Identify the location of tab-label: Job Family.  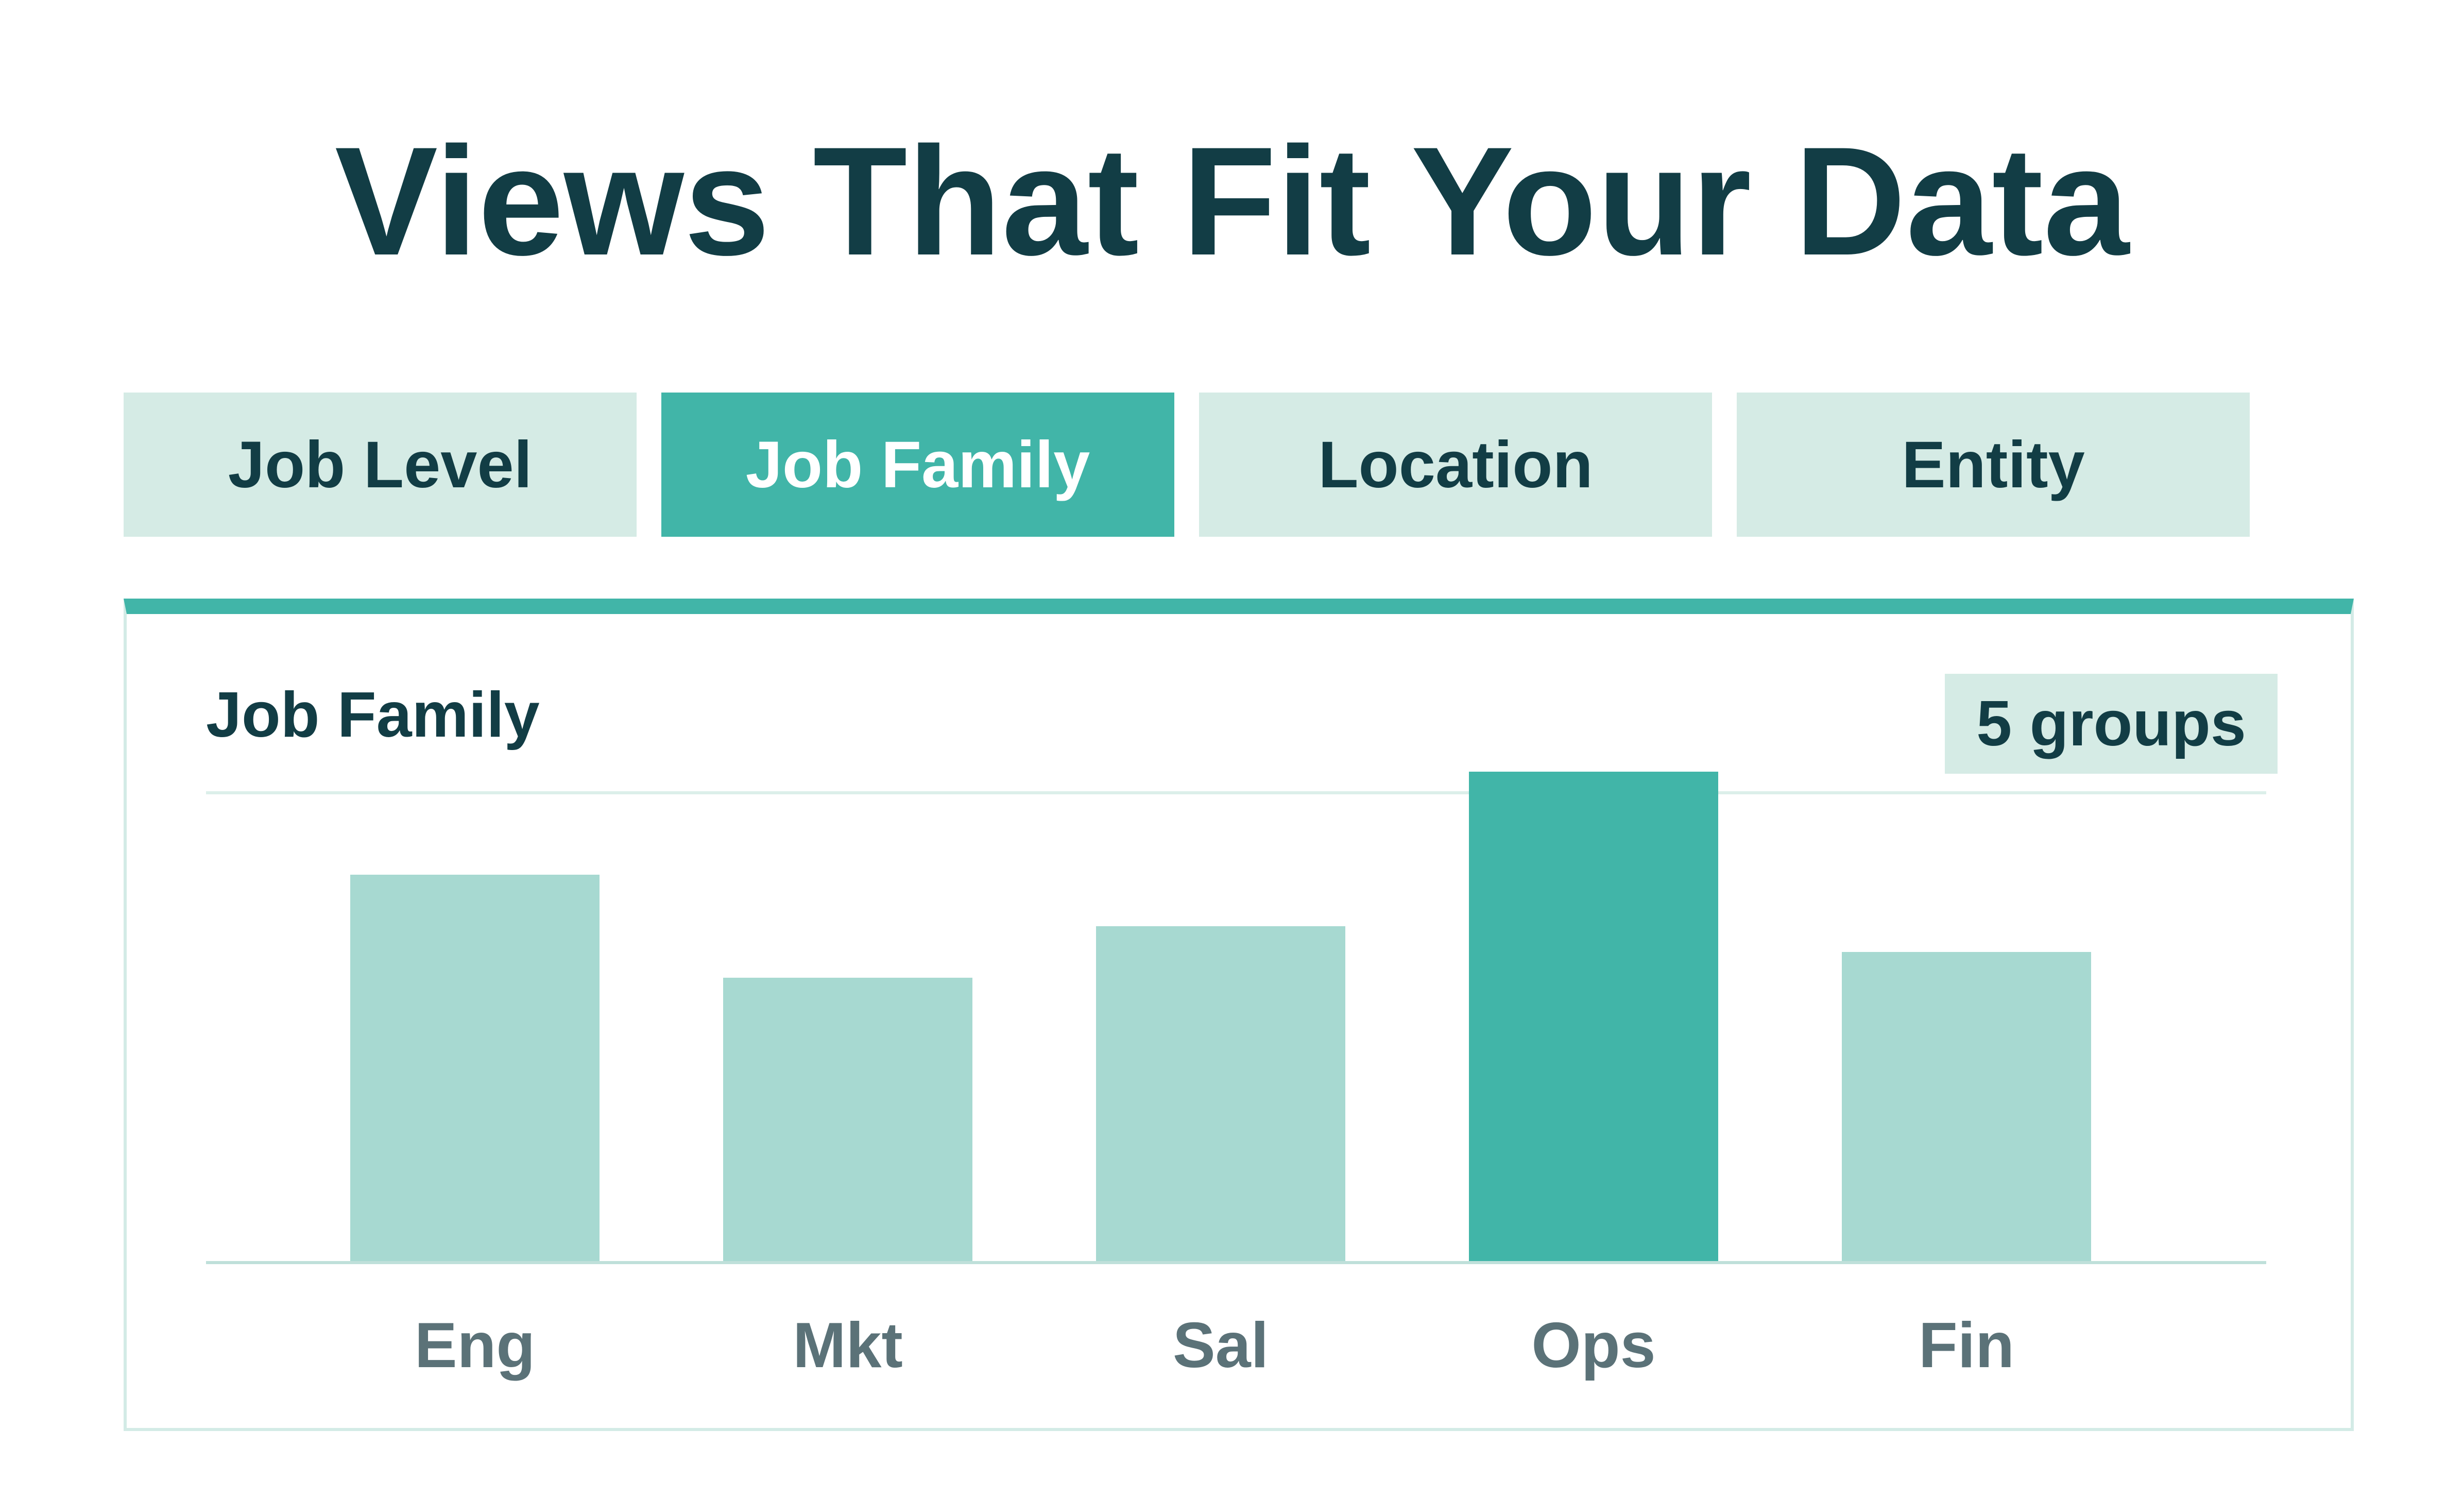
(917, 465).